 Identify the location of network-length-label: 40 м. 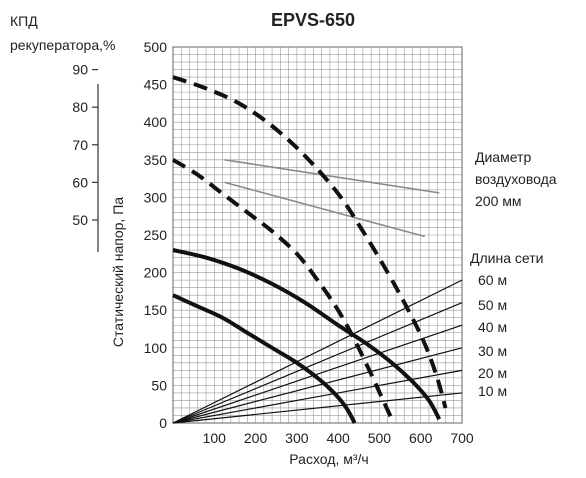
(492, 327).